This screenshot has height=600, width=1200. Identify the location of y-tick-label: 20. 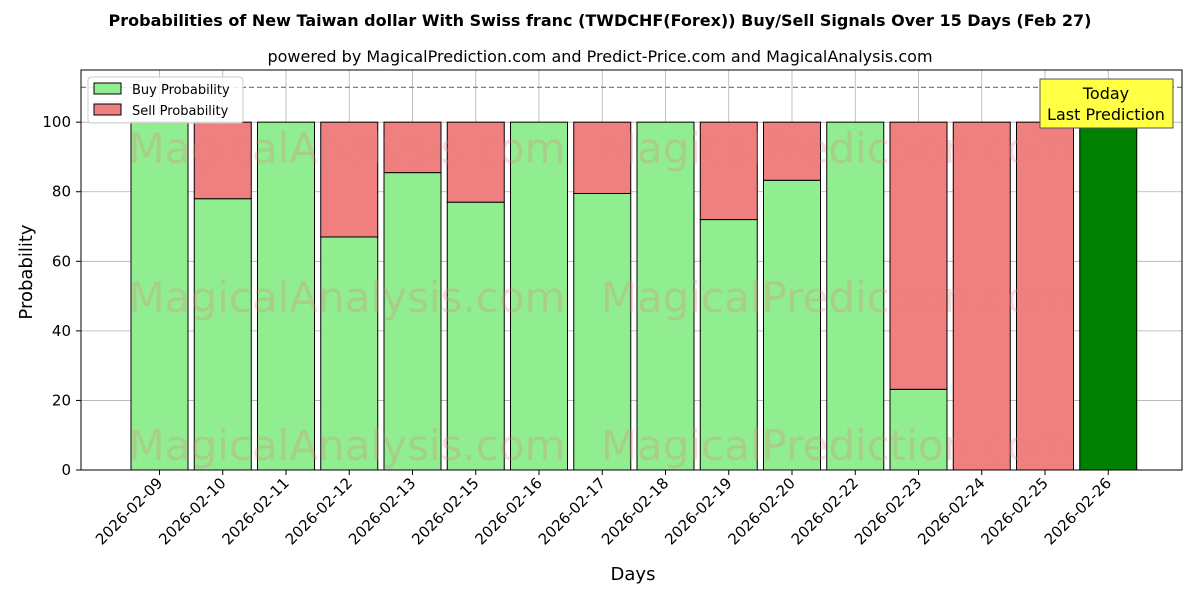
(61, 400).